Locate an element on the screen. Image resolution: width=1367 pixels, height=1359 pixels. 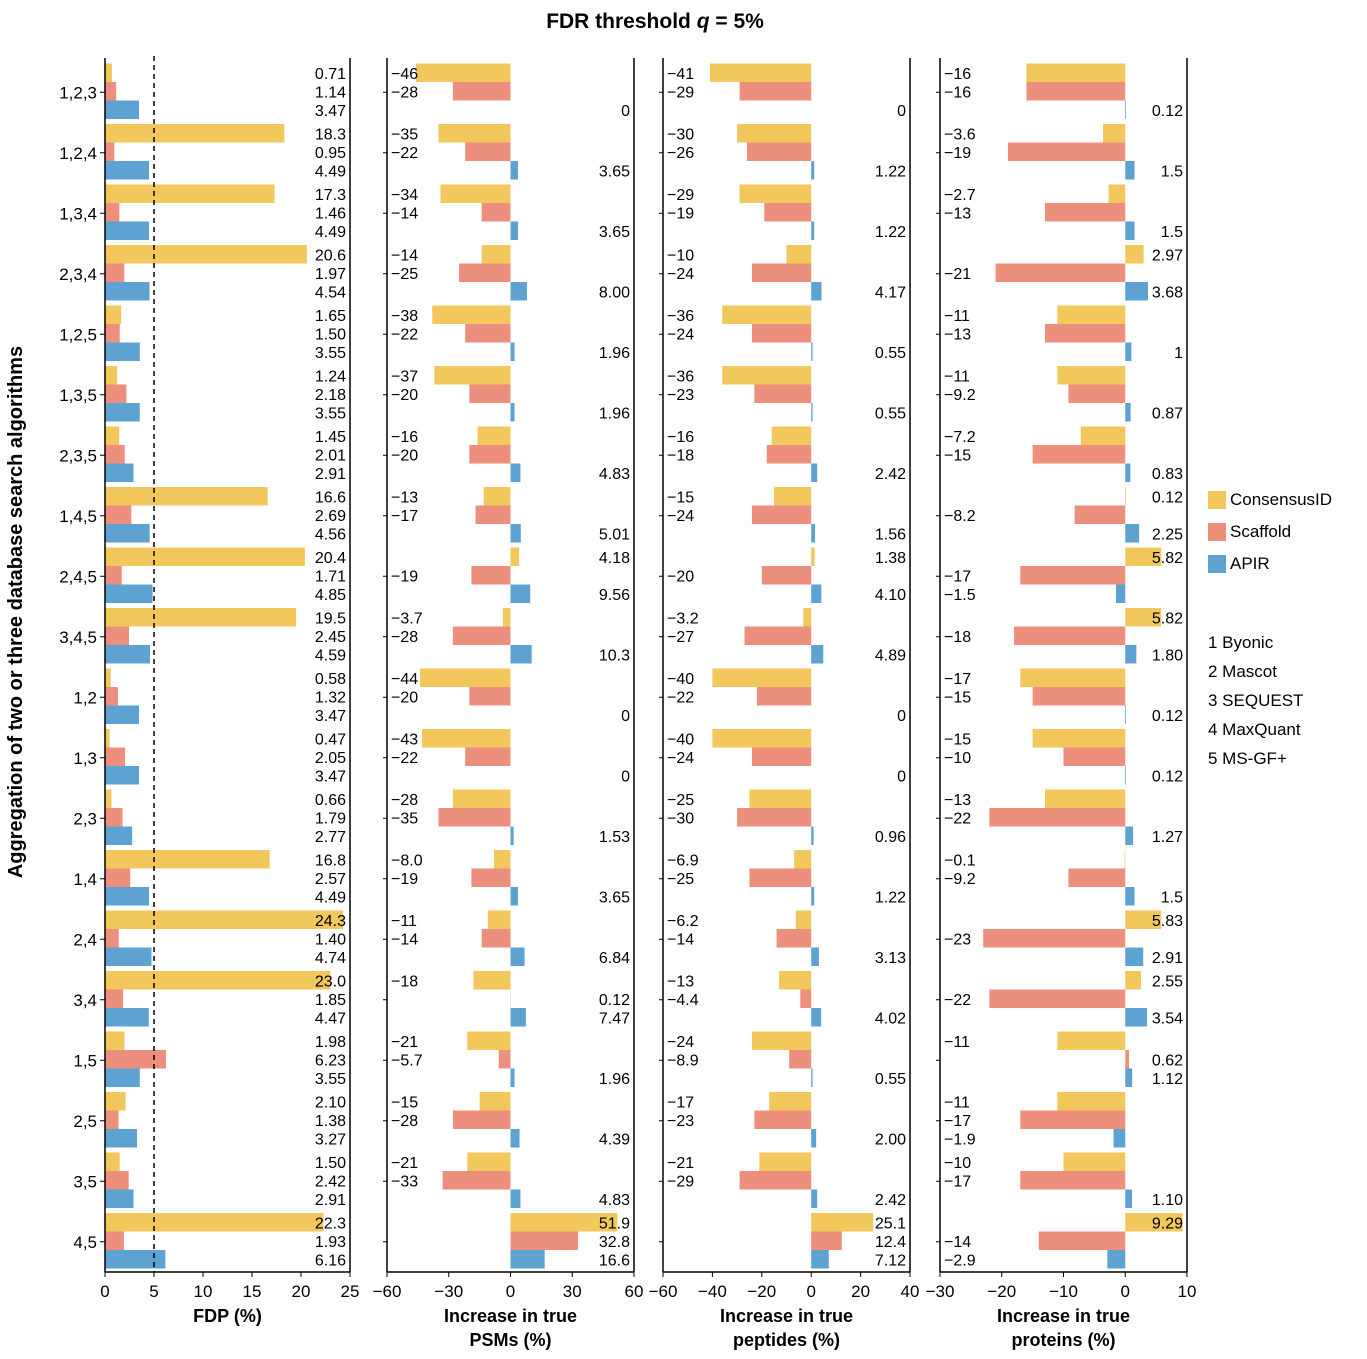
x-tick-label: 10 is located at coordinates (1187, 1291).